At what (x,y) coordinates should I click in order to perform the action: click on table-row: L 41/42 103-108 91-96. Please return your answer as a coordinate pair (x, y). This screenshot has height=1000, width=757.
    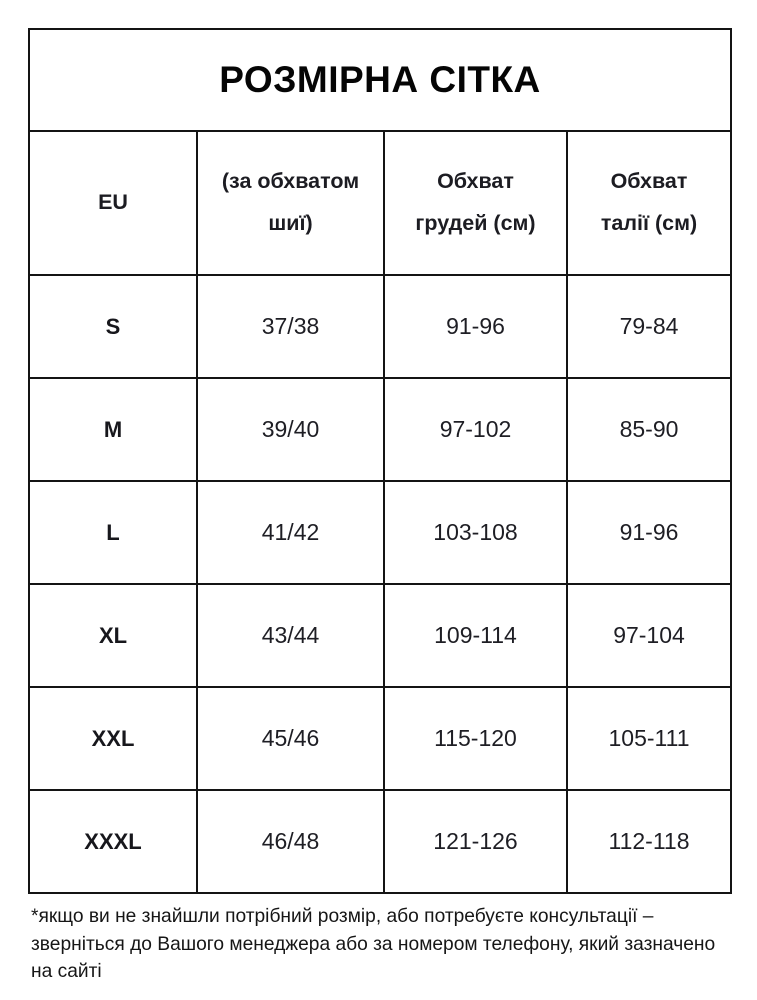
    Looking at the image, I should click on (380, 532).